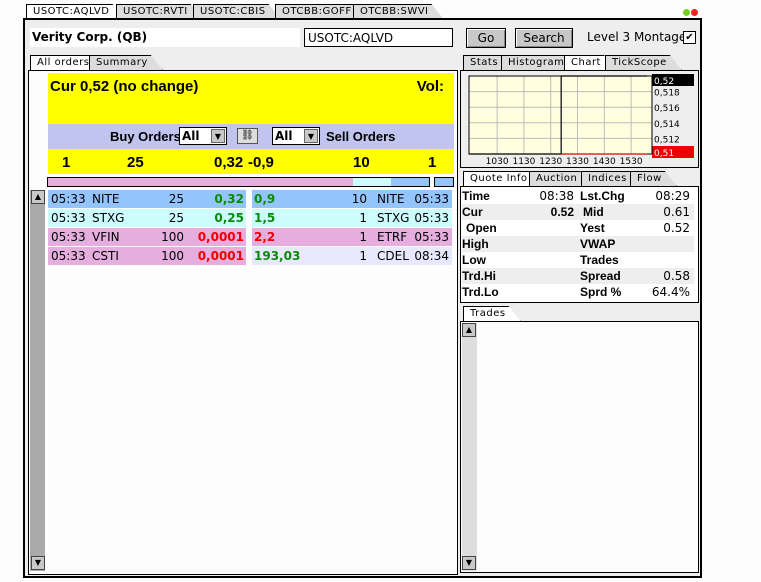  Describe the element at coordinates (229, 218) in the screenshot. I see `order-price: 0,25` at that location.